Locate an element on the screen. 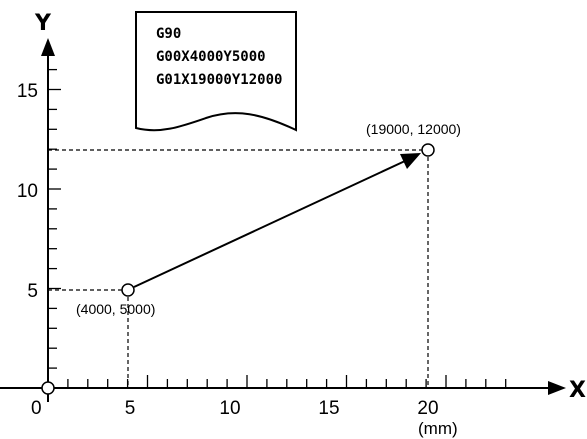  origin-point is located at coordinates (48, 388).